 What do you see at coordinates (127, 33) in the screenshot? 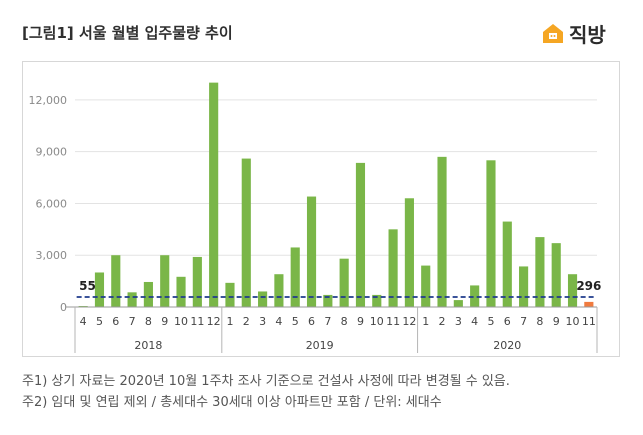
I see `chart-title: [그림1] 서울 월별 입주물량 추이` at bounding box center [127, 33].